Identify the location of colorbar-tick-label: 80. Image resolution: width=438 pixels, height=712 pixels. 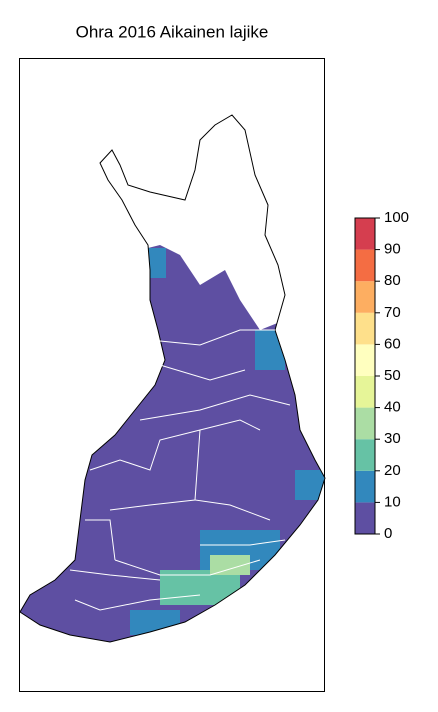
(392, 280).